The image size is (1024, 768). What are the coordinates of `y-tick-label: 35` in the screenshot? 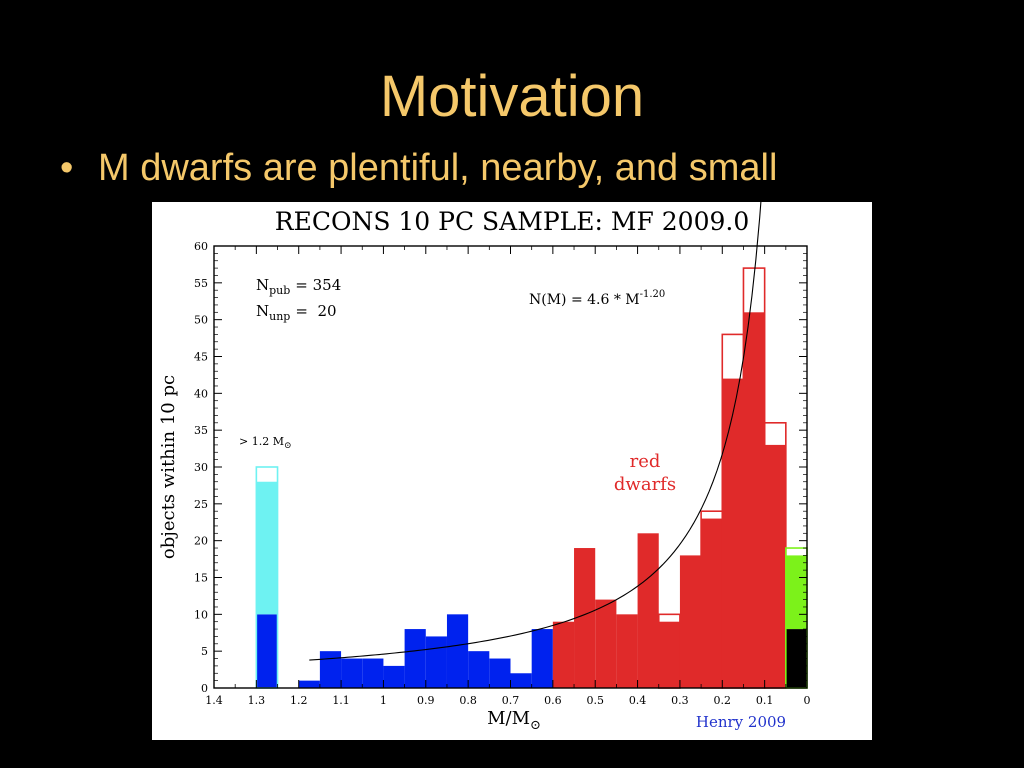 It's located at (201, 430).